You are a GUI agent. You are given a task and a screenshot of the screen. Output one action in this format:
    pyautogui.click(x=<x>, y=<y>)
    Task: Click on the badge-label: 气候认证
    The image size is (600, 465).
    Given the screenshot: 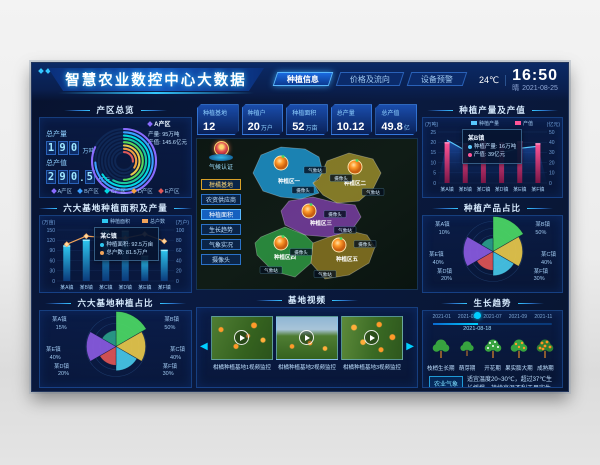 What is the action you would take?
    pyautogui.click(x=220, y=168)
    